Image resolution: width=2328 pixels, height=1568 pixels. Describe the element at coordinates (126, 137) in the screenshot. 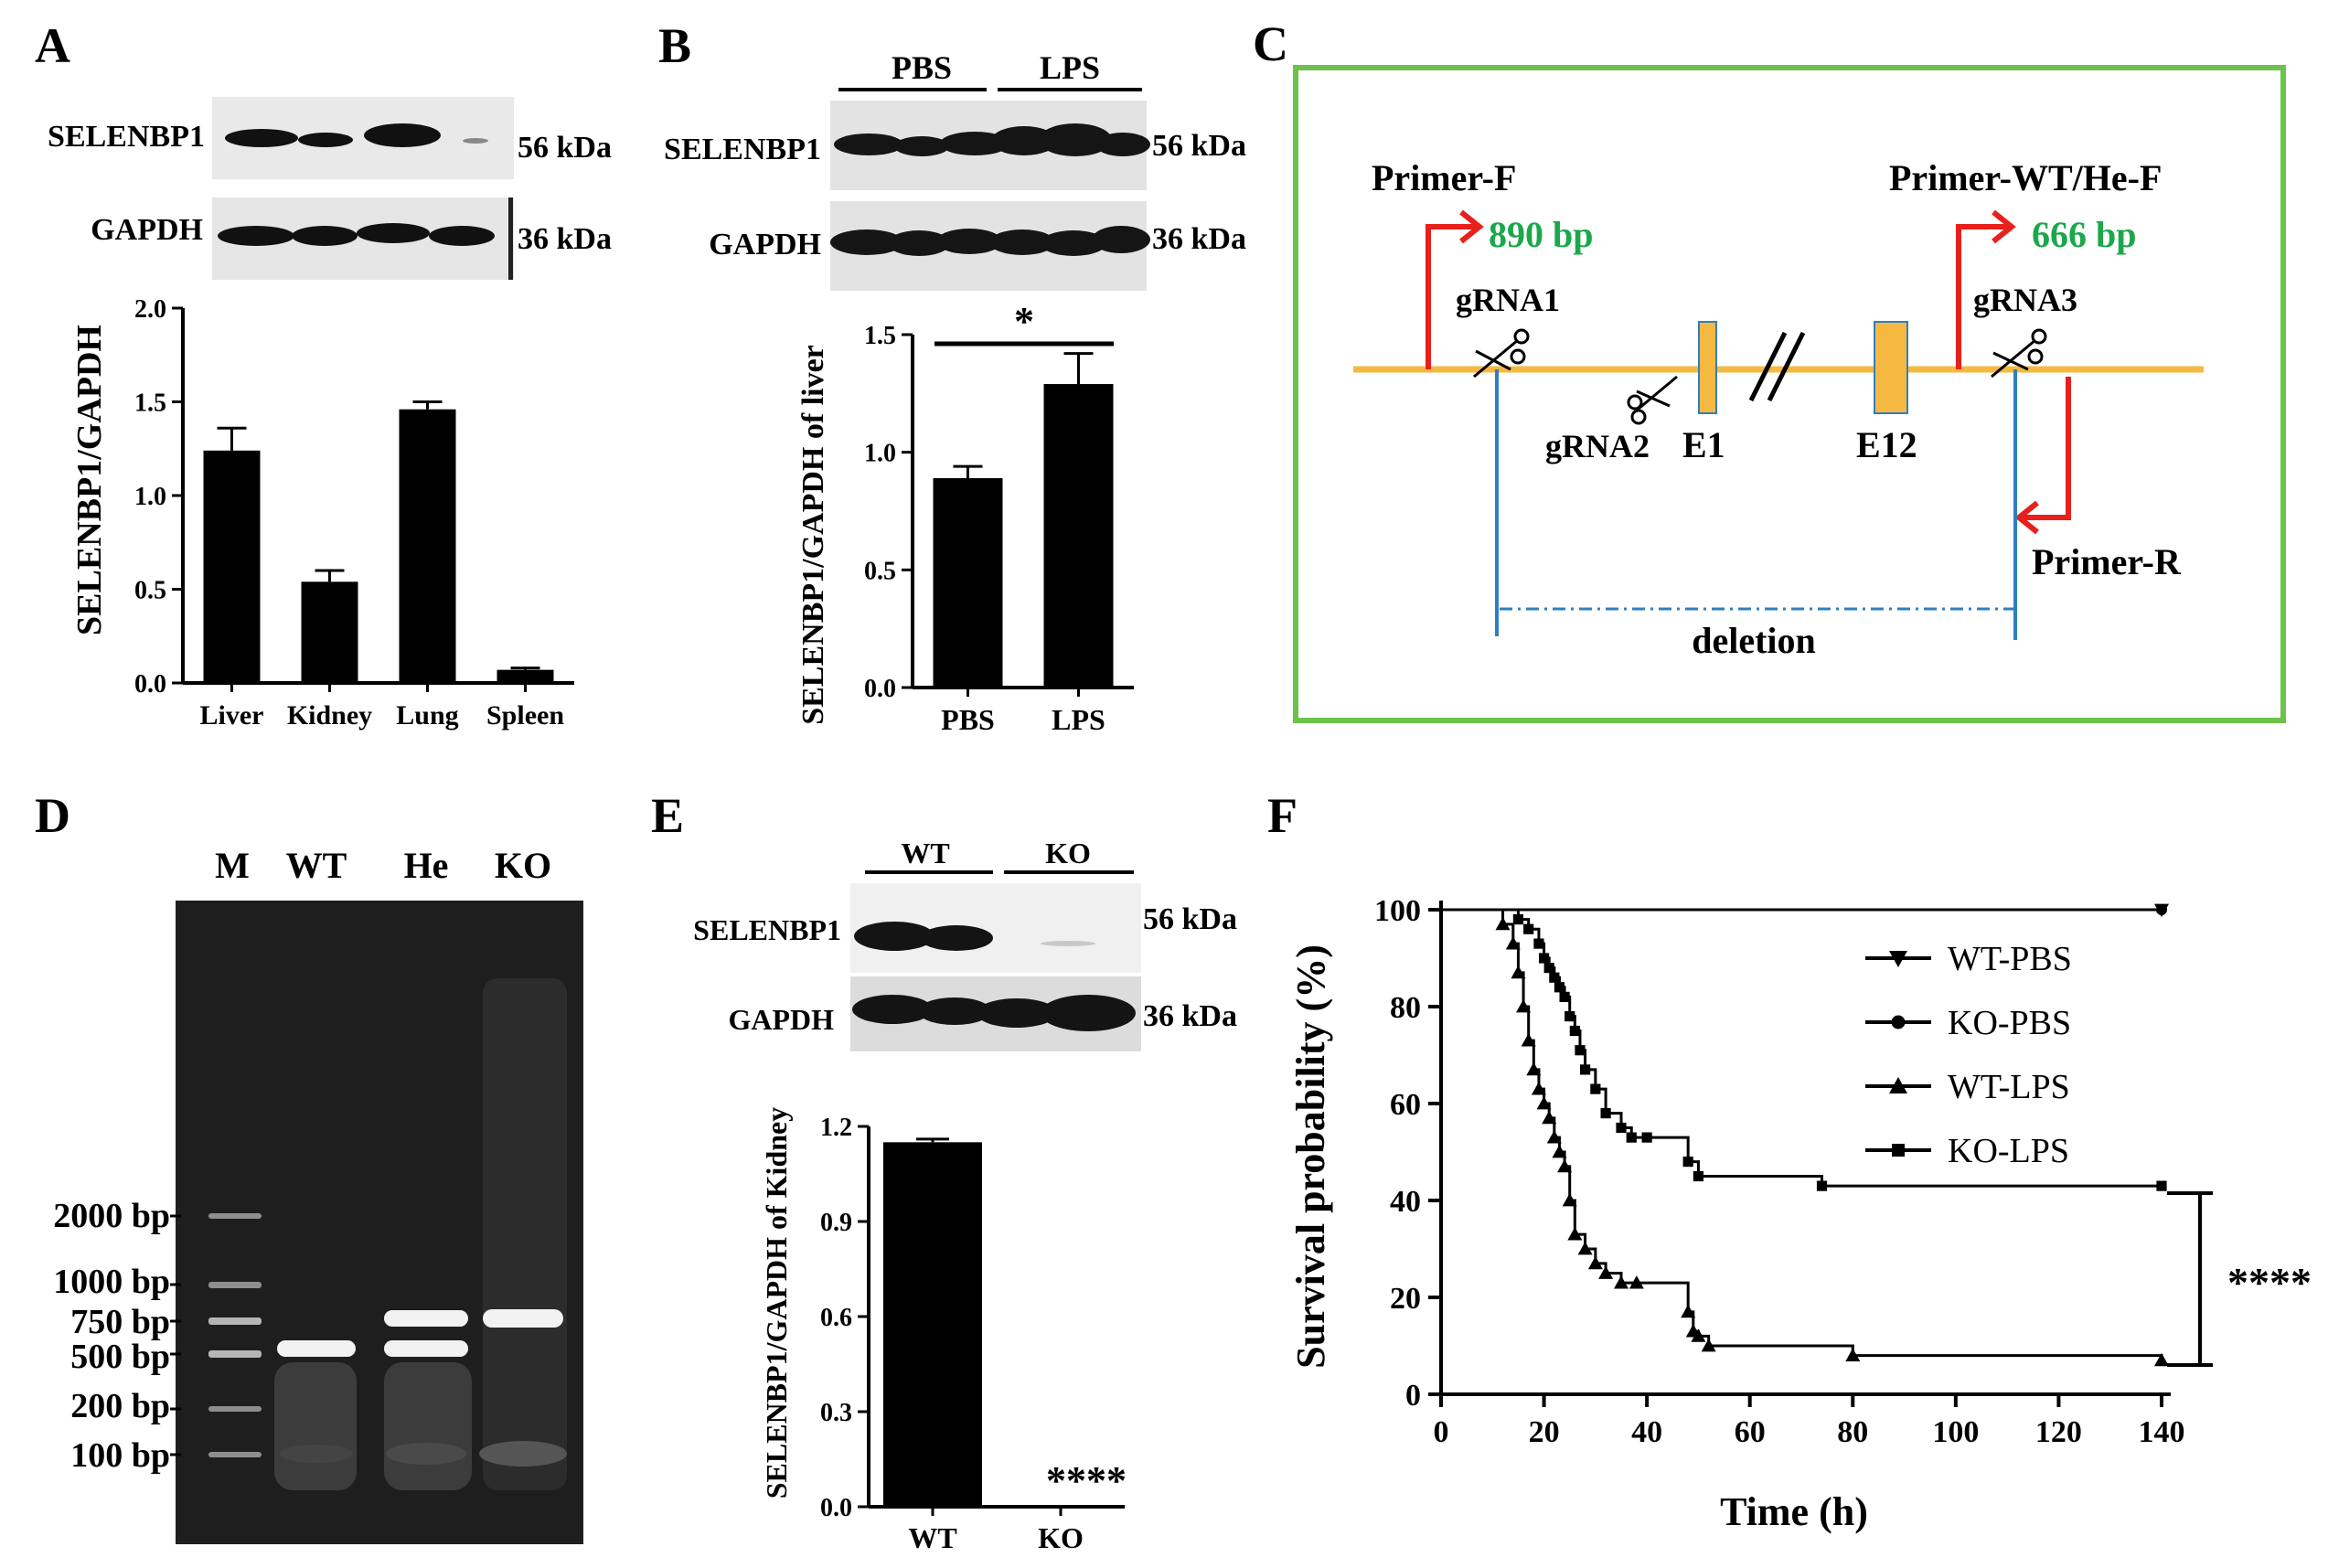

I see `panel-a-row1-label: SELENBP1` at that location.